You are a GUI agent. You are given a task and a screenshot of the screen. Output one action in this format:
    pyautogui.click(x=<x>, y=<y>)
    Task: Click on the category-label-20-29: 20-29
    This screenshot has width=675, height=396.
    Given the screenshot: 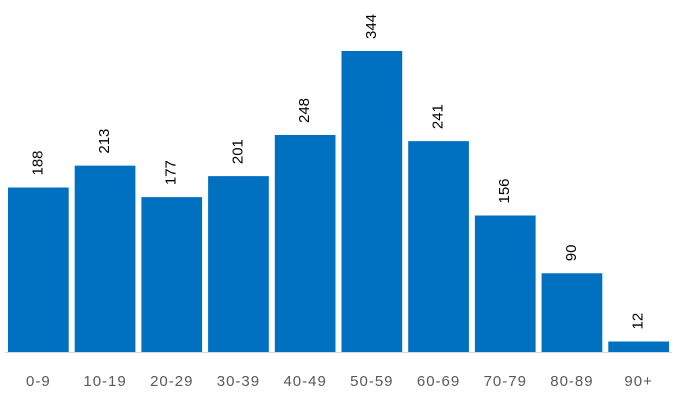 What is the action you would take?
    pyautogui.click(x=171, y=381)
    